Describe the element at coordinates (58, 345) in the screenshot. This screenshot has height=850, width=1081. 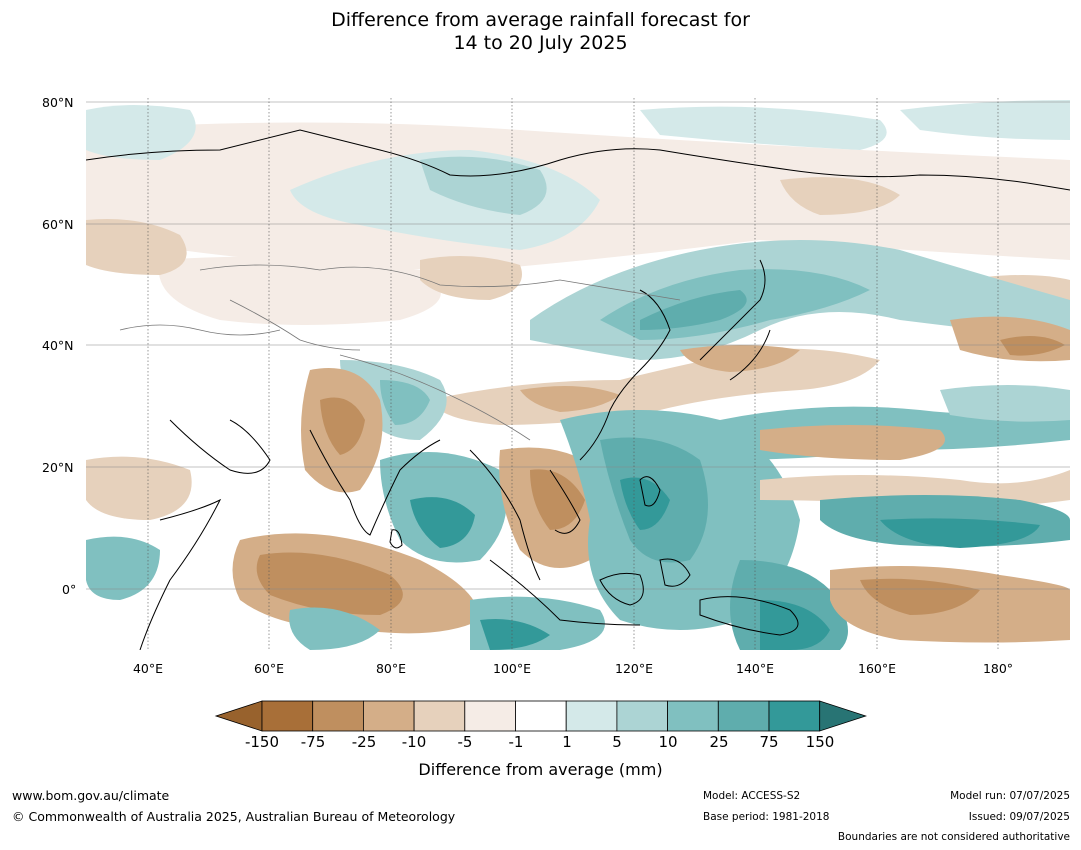
I see `lat-label-40n: 40°N` at that location.